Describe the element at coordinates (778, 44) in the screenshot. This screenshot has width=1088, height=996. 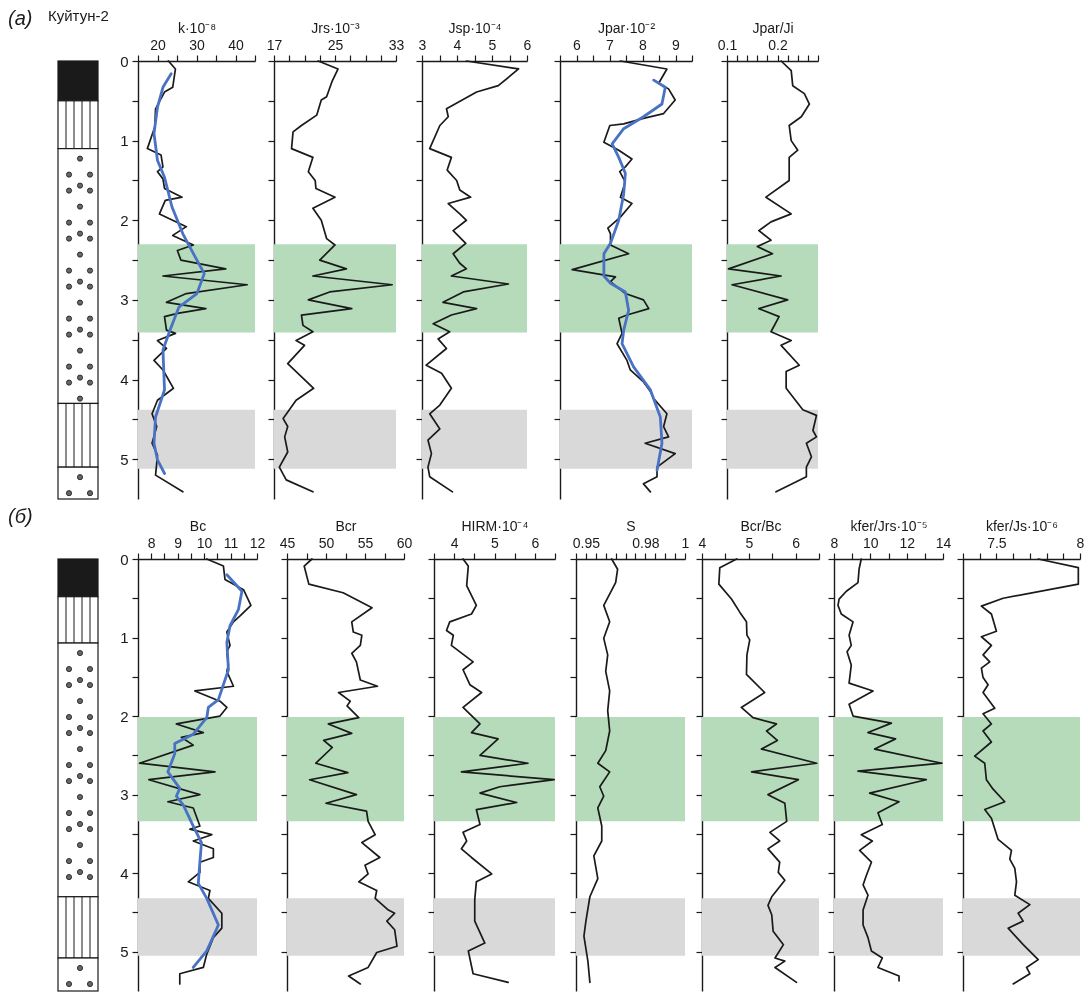
I see `x-tick-label: 0.2` at that location.